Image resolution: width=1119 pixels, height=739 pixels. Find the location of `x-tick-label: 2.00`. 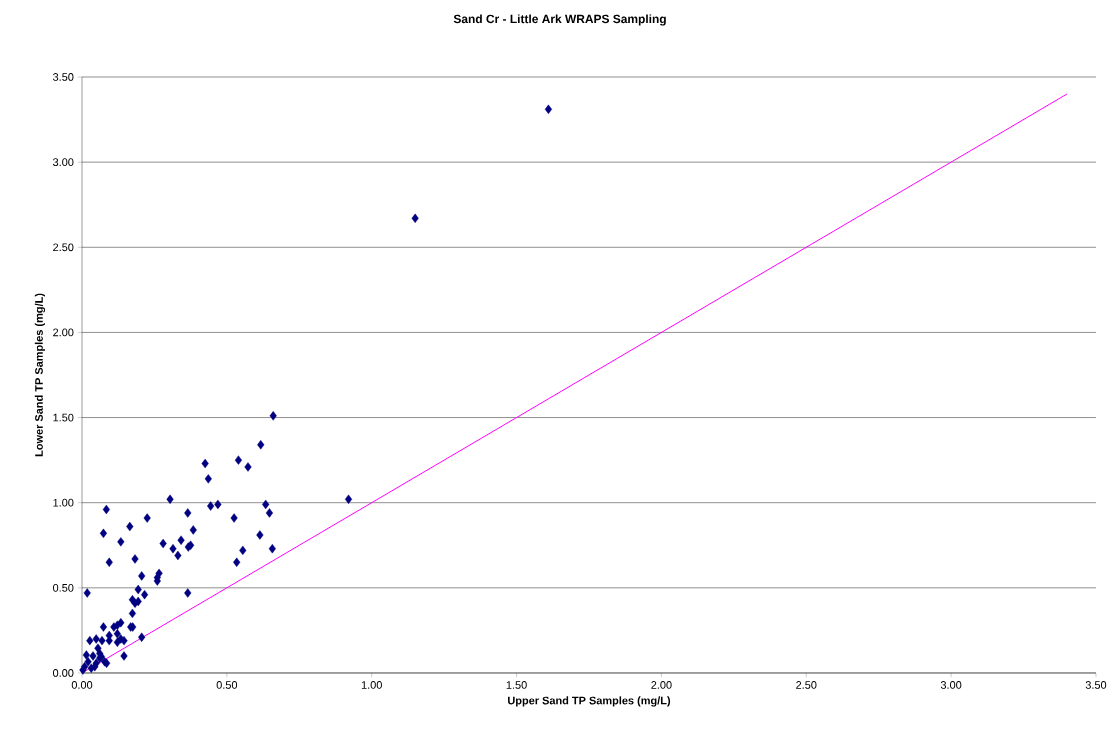

x-tick-label: 2.00 is located at coordinates (661, 685).